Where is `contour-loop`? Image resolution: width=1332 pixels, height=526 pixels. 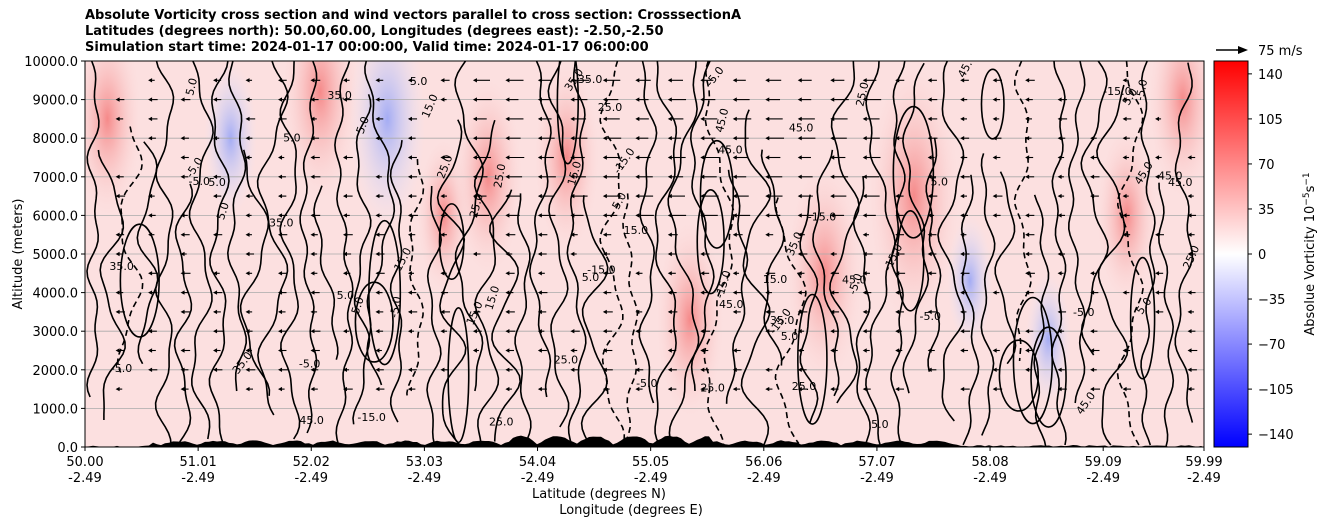 contour-loop is located at coordinates (812, 359).